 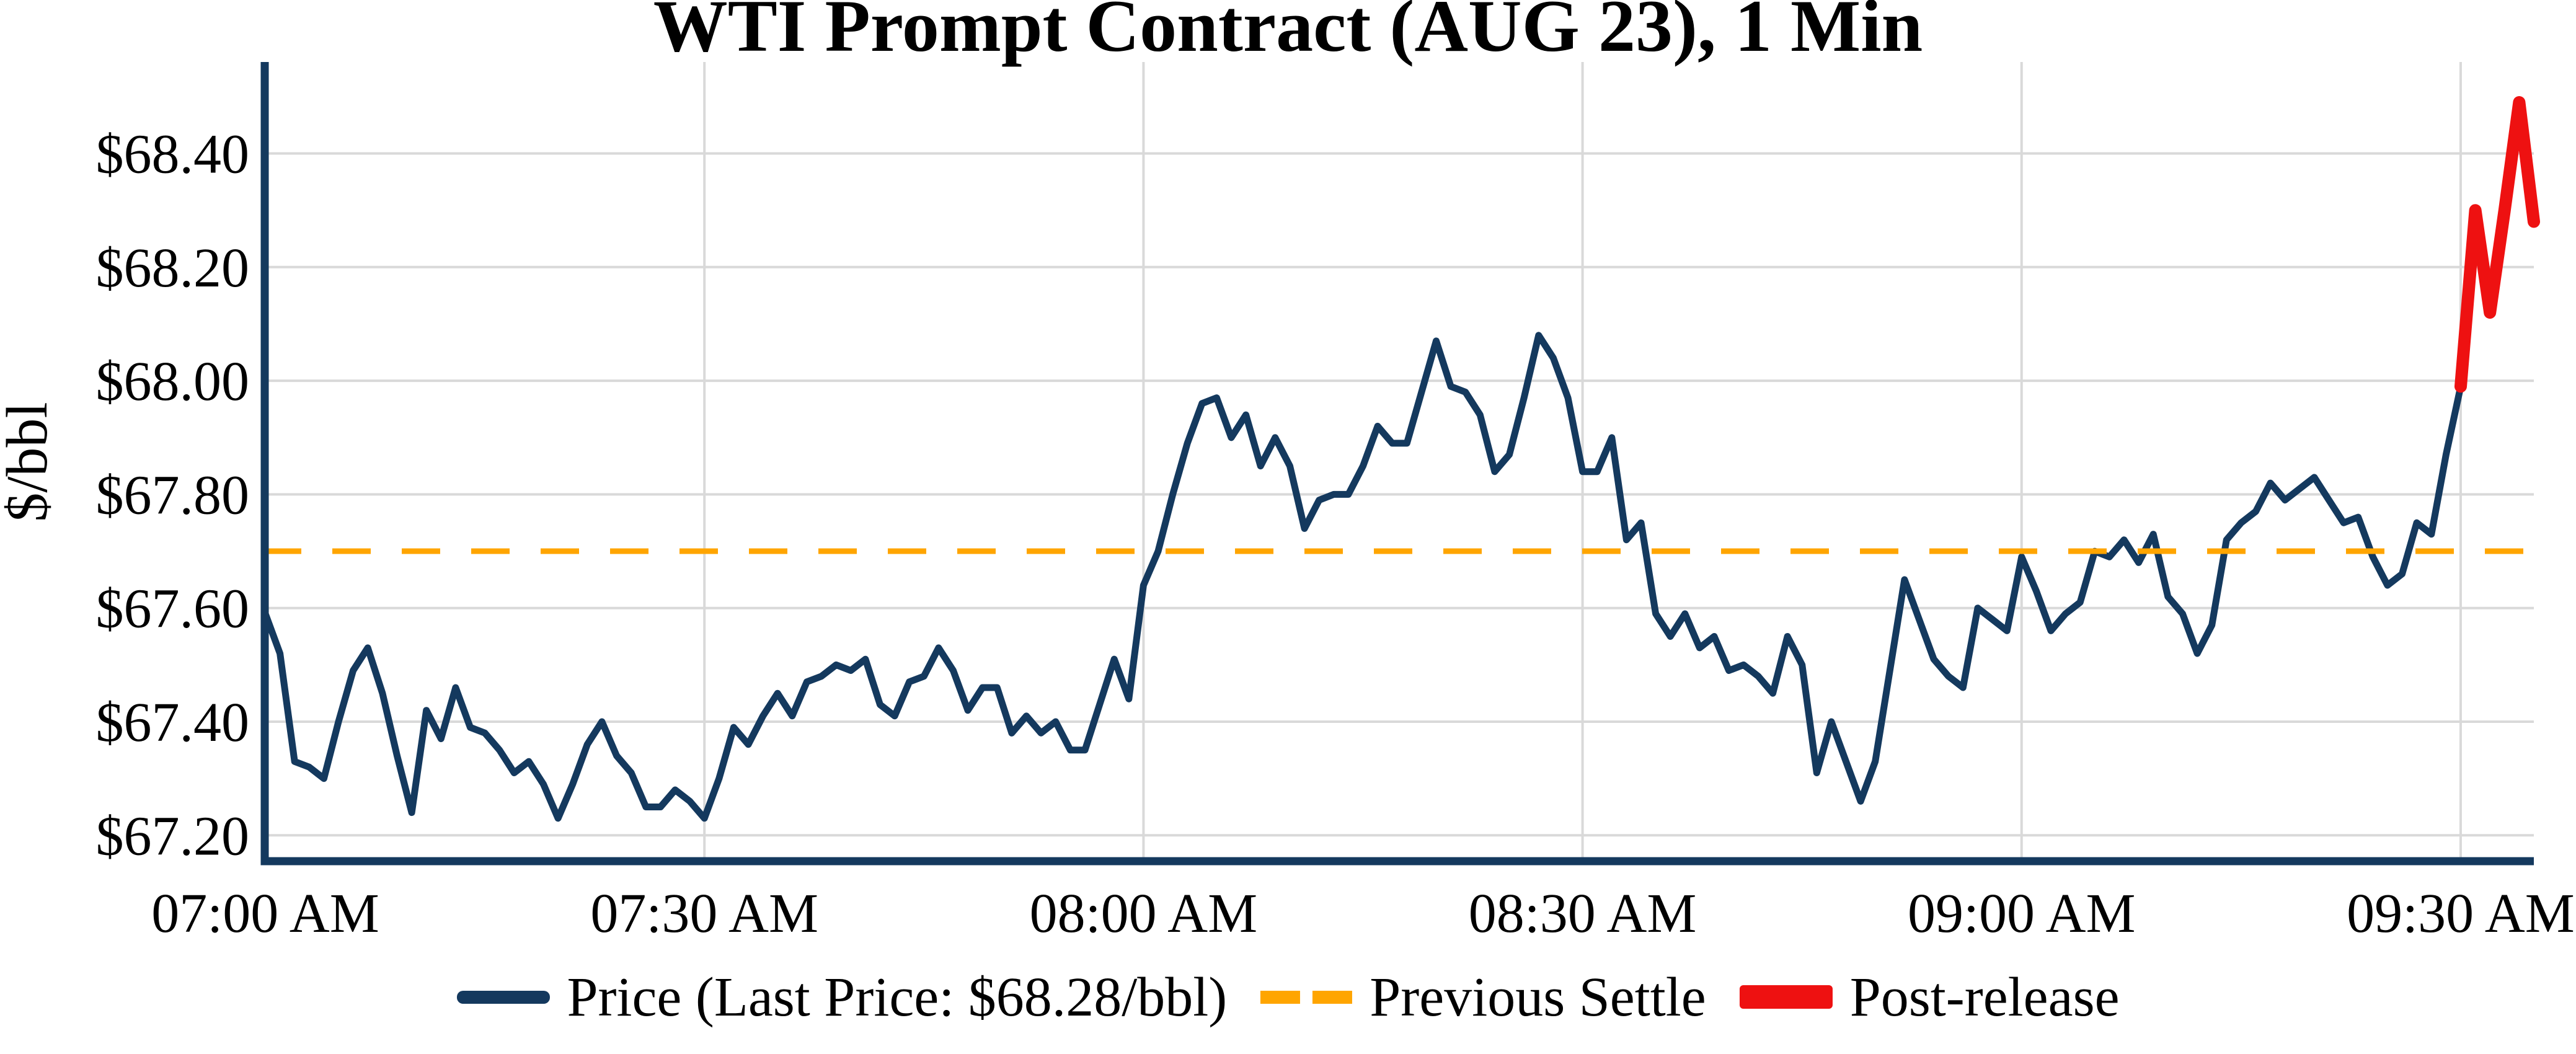 I want to click on y-tick-label: $67.60, so click(x=173, y=609).